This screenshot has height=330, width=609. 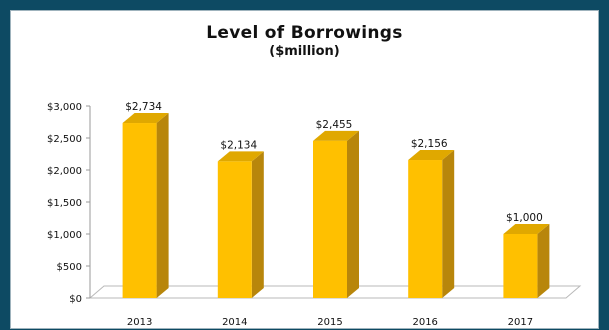 I want to click on y-tick-label: $3,000, so click(x=64, y=107).